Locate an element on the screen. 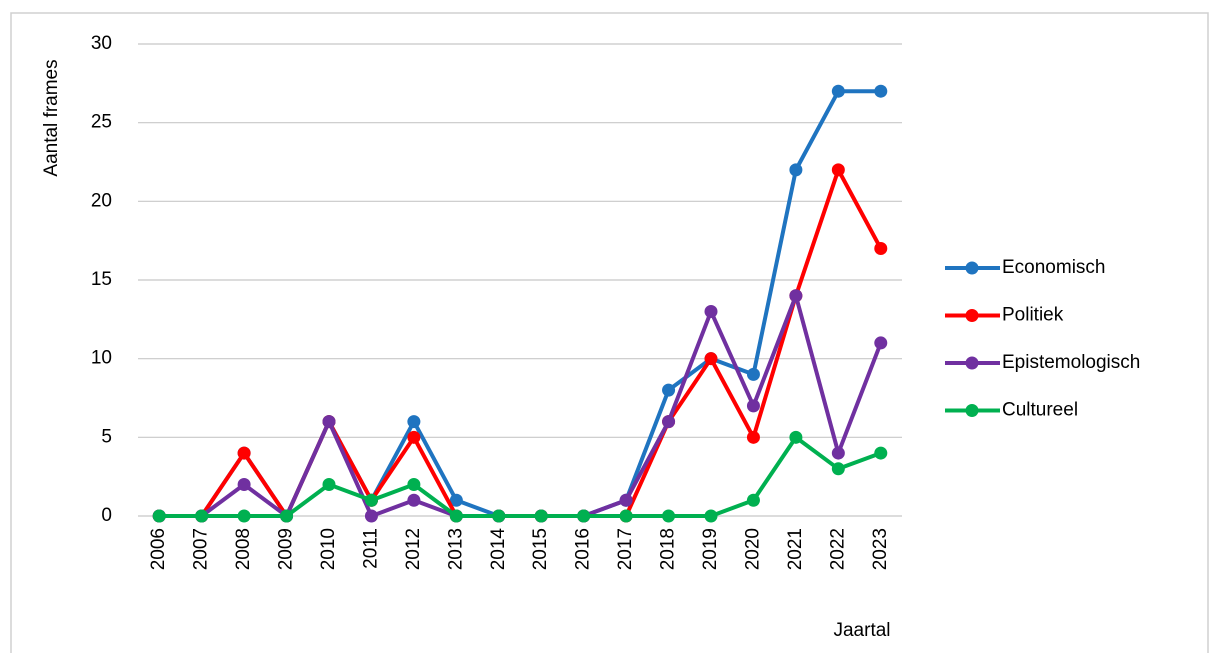 The image size is (1216, 653). x-tick-label: 2010 is located at coordinates (328, 549).